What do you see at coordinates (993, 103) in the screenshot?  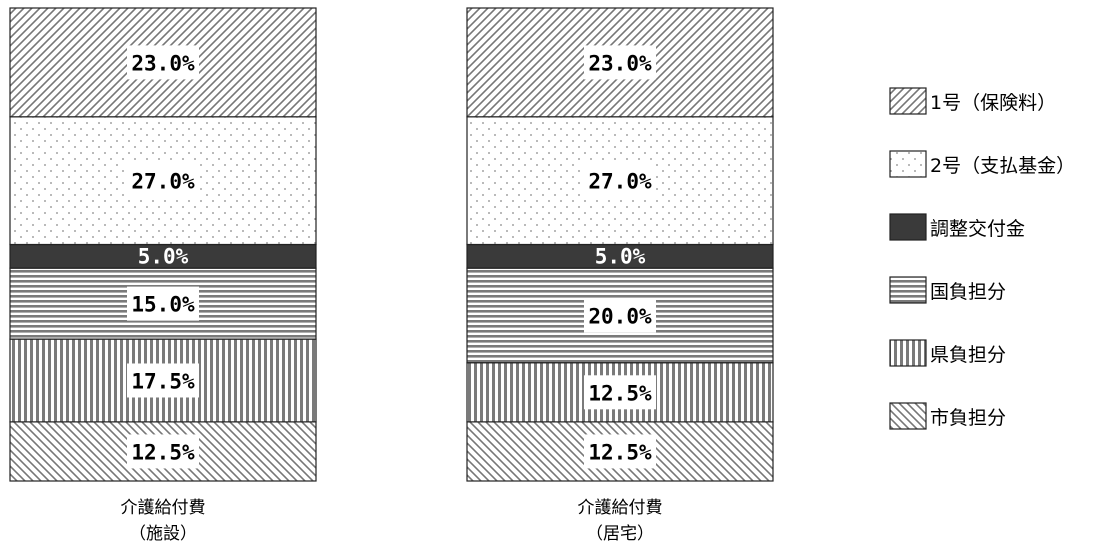 I see `legend-label: 1号（保険料）` at bounding box center [993, 103].